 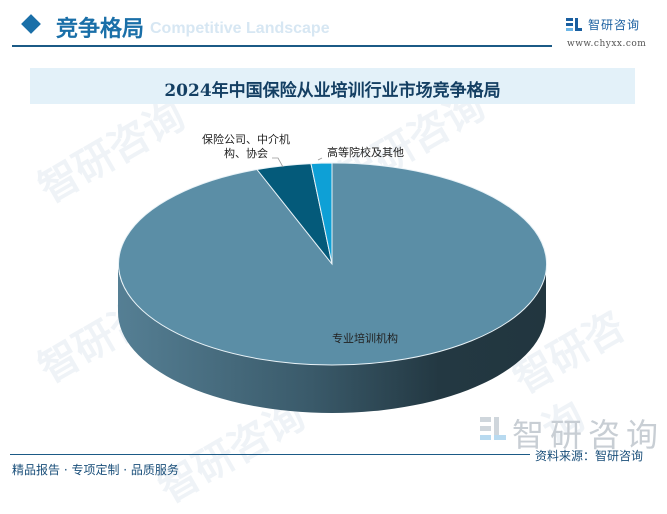 I want to click on brand-name: 智研咨询, so click(x=614, y=25).